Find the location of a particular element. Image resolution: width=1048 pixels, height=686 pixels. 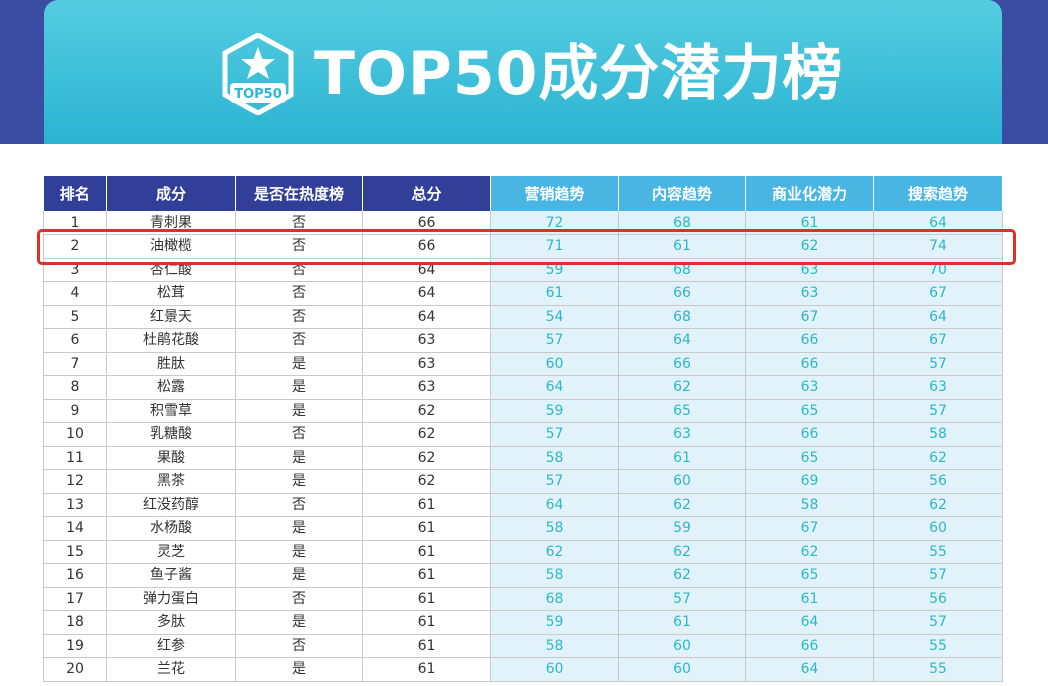

commercial-potential-cell: 62 is located at coordinates (809, 246).